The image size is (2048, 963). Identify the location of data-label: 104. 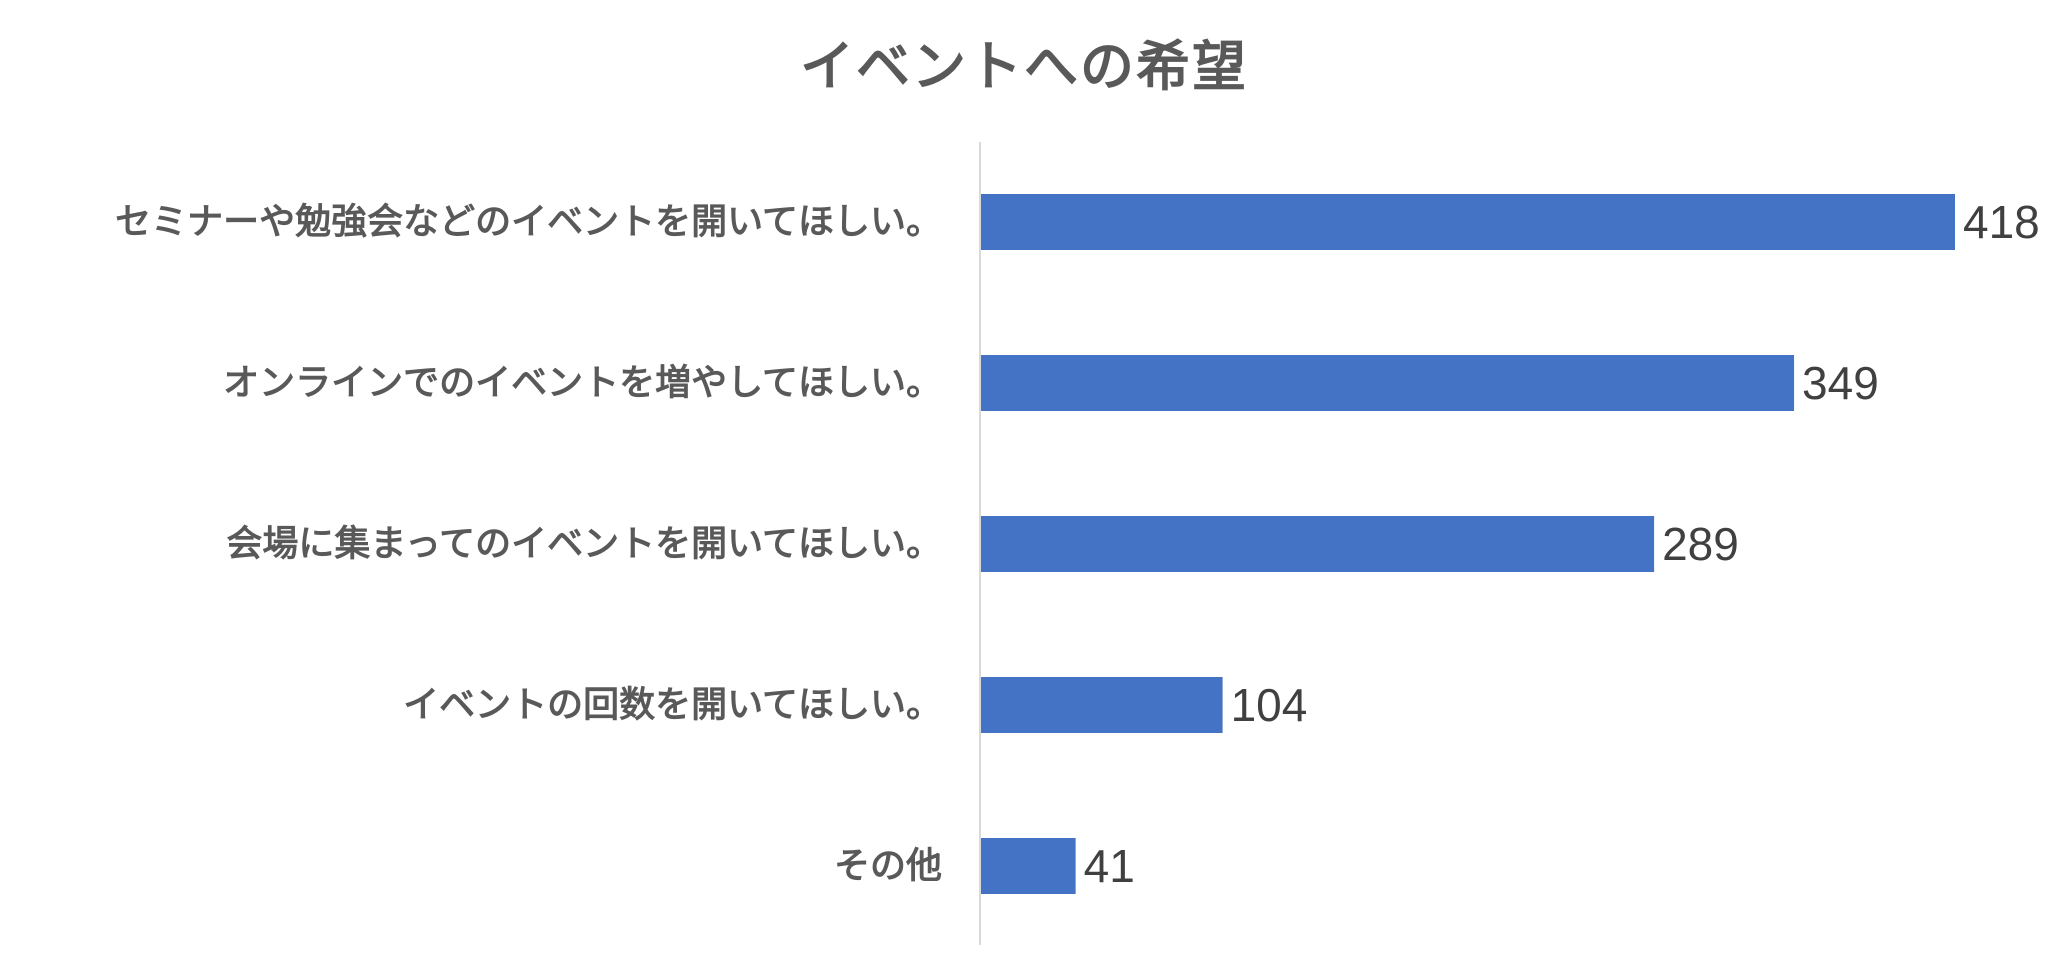
(1269, 705).